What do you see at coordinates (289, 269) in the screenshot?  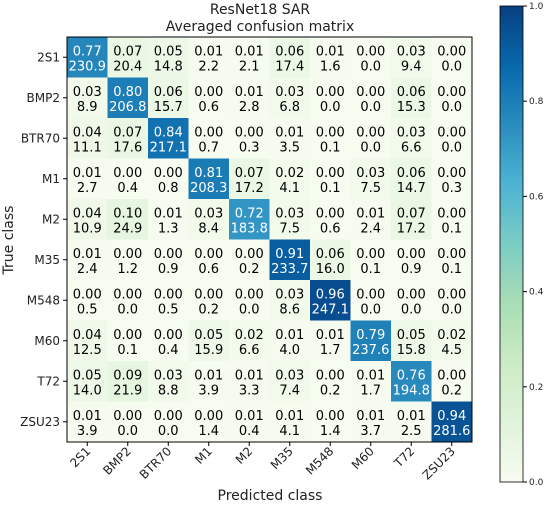 I see `cell-count-value: 233.7` at bounding box center [289, 269].